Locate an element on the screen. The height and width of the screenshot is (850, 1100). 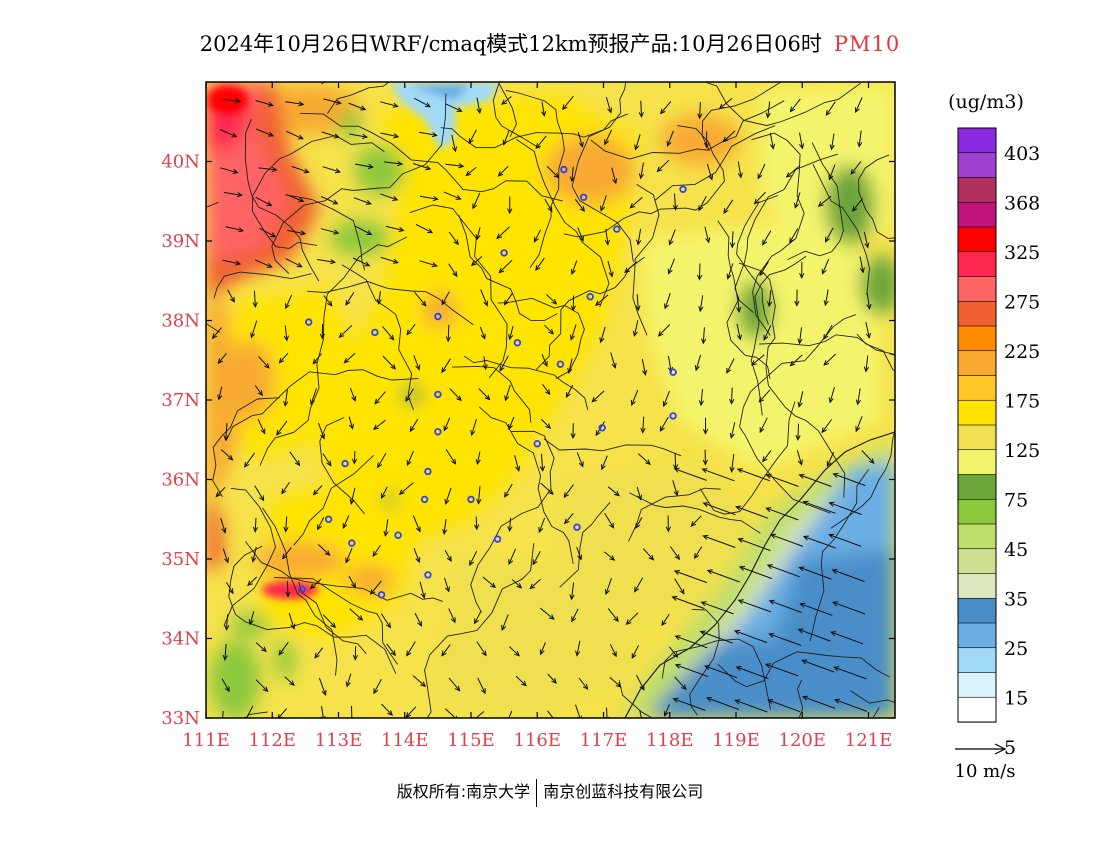
wind-legend-arrowhead is located at coordinates (1000, 749).